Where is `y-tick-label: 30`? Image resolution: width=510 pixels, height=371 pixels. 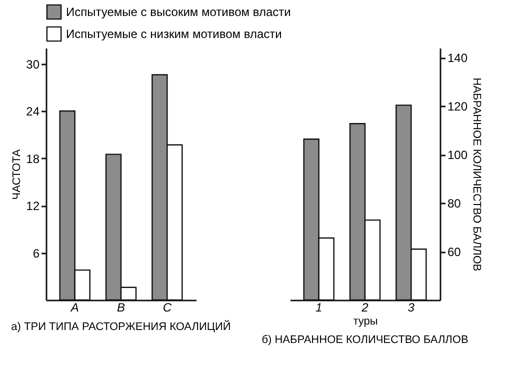 y-tick-label: 30 is located at coordinates (33, 64).